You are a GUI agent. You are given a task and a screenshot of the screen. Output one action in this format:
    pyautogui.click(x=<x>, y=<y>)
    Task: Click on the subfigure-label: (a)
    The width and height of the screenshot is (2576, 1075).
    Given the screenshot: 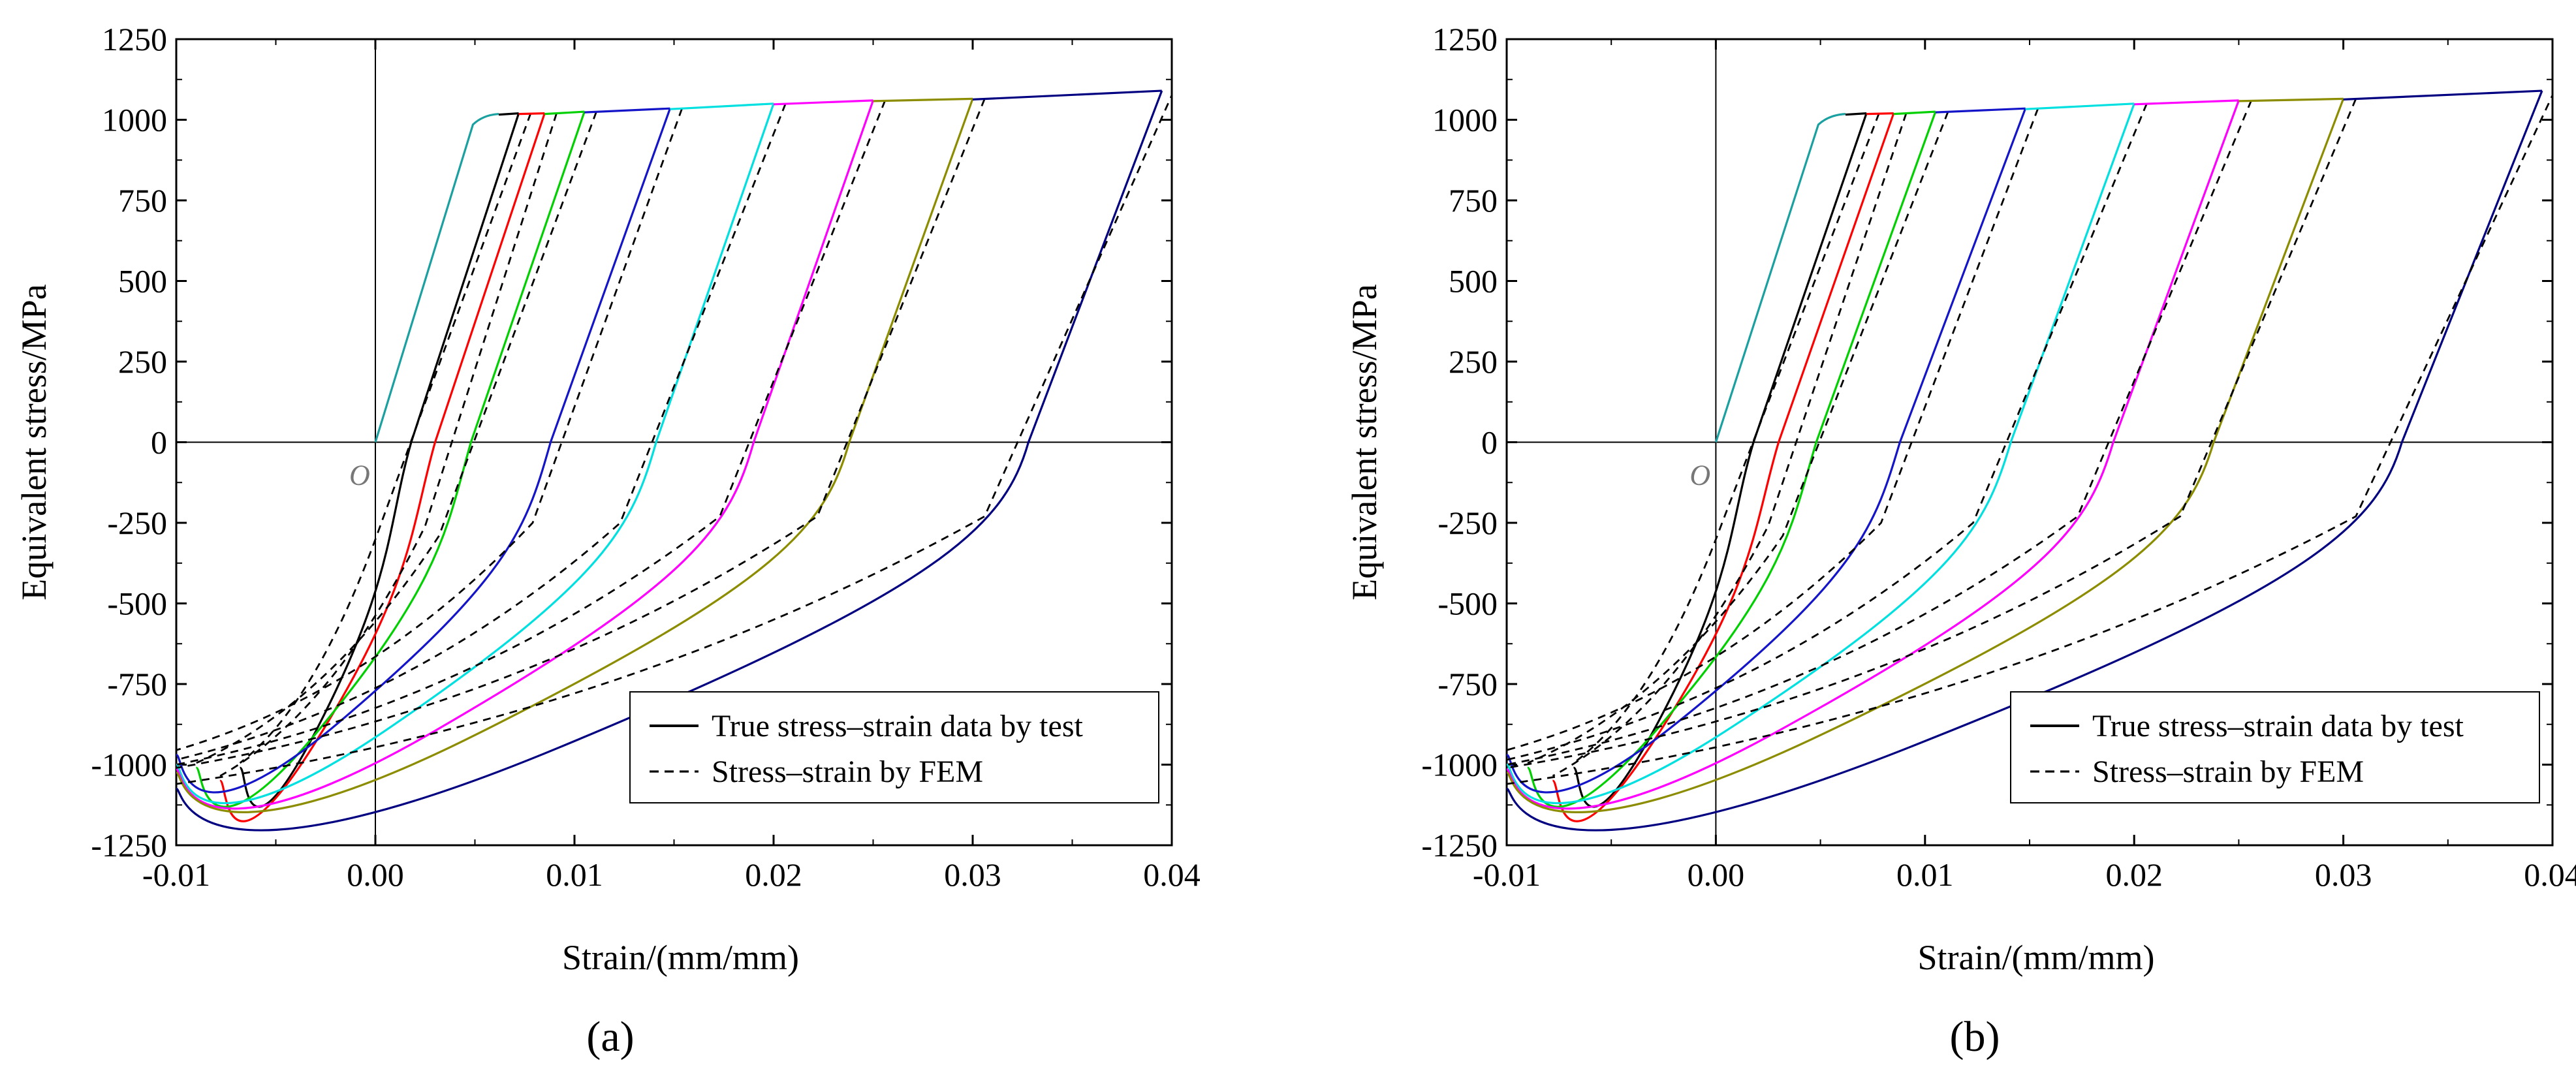 What is the action you would take?
    pyautogui.click(x=610, y=1037)
    